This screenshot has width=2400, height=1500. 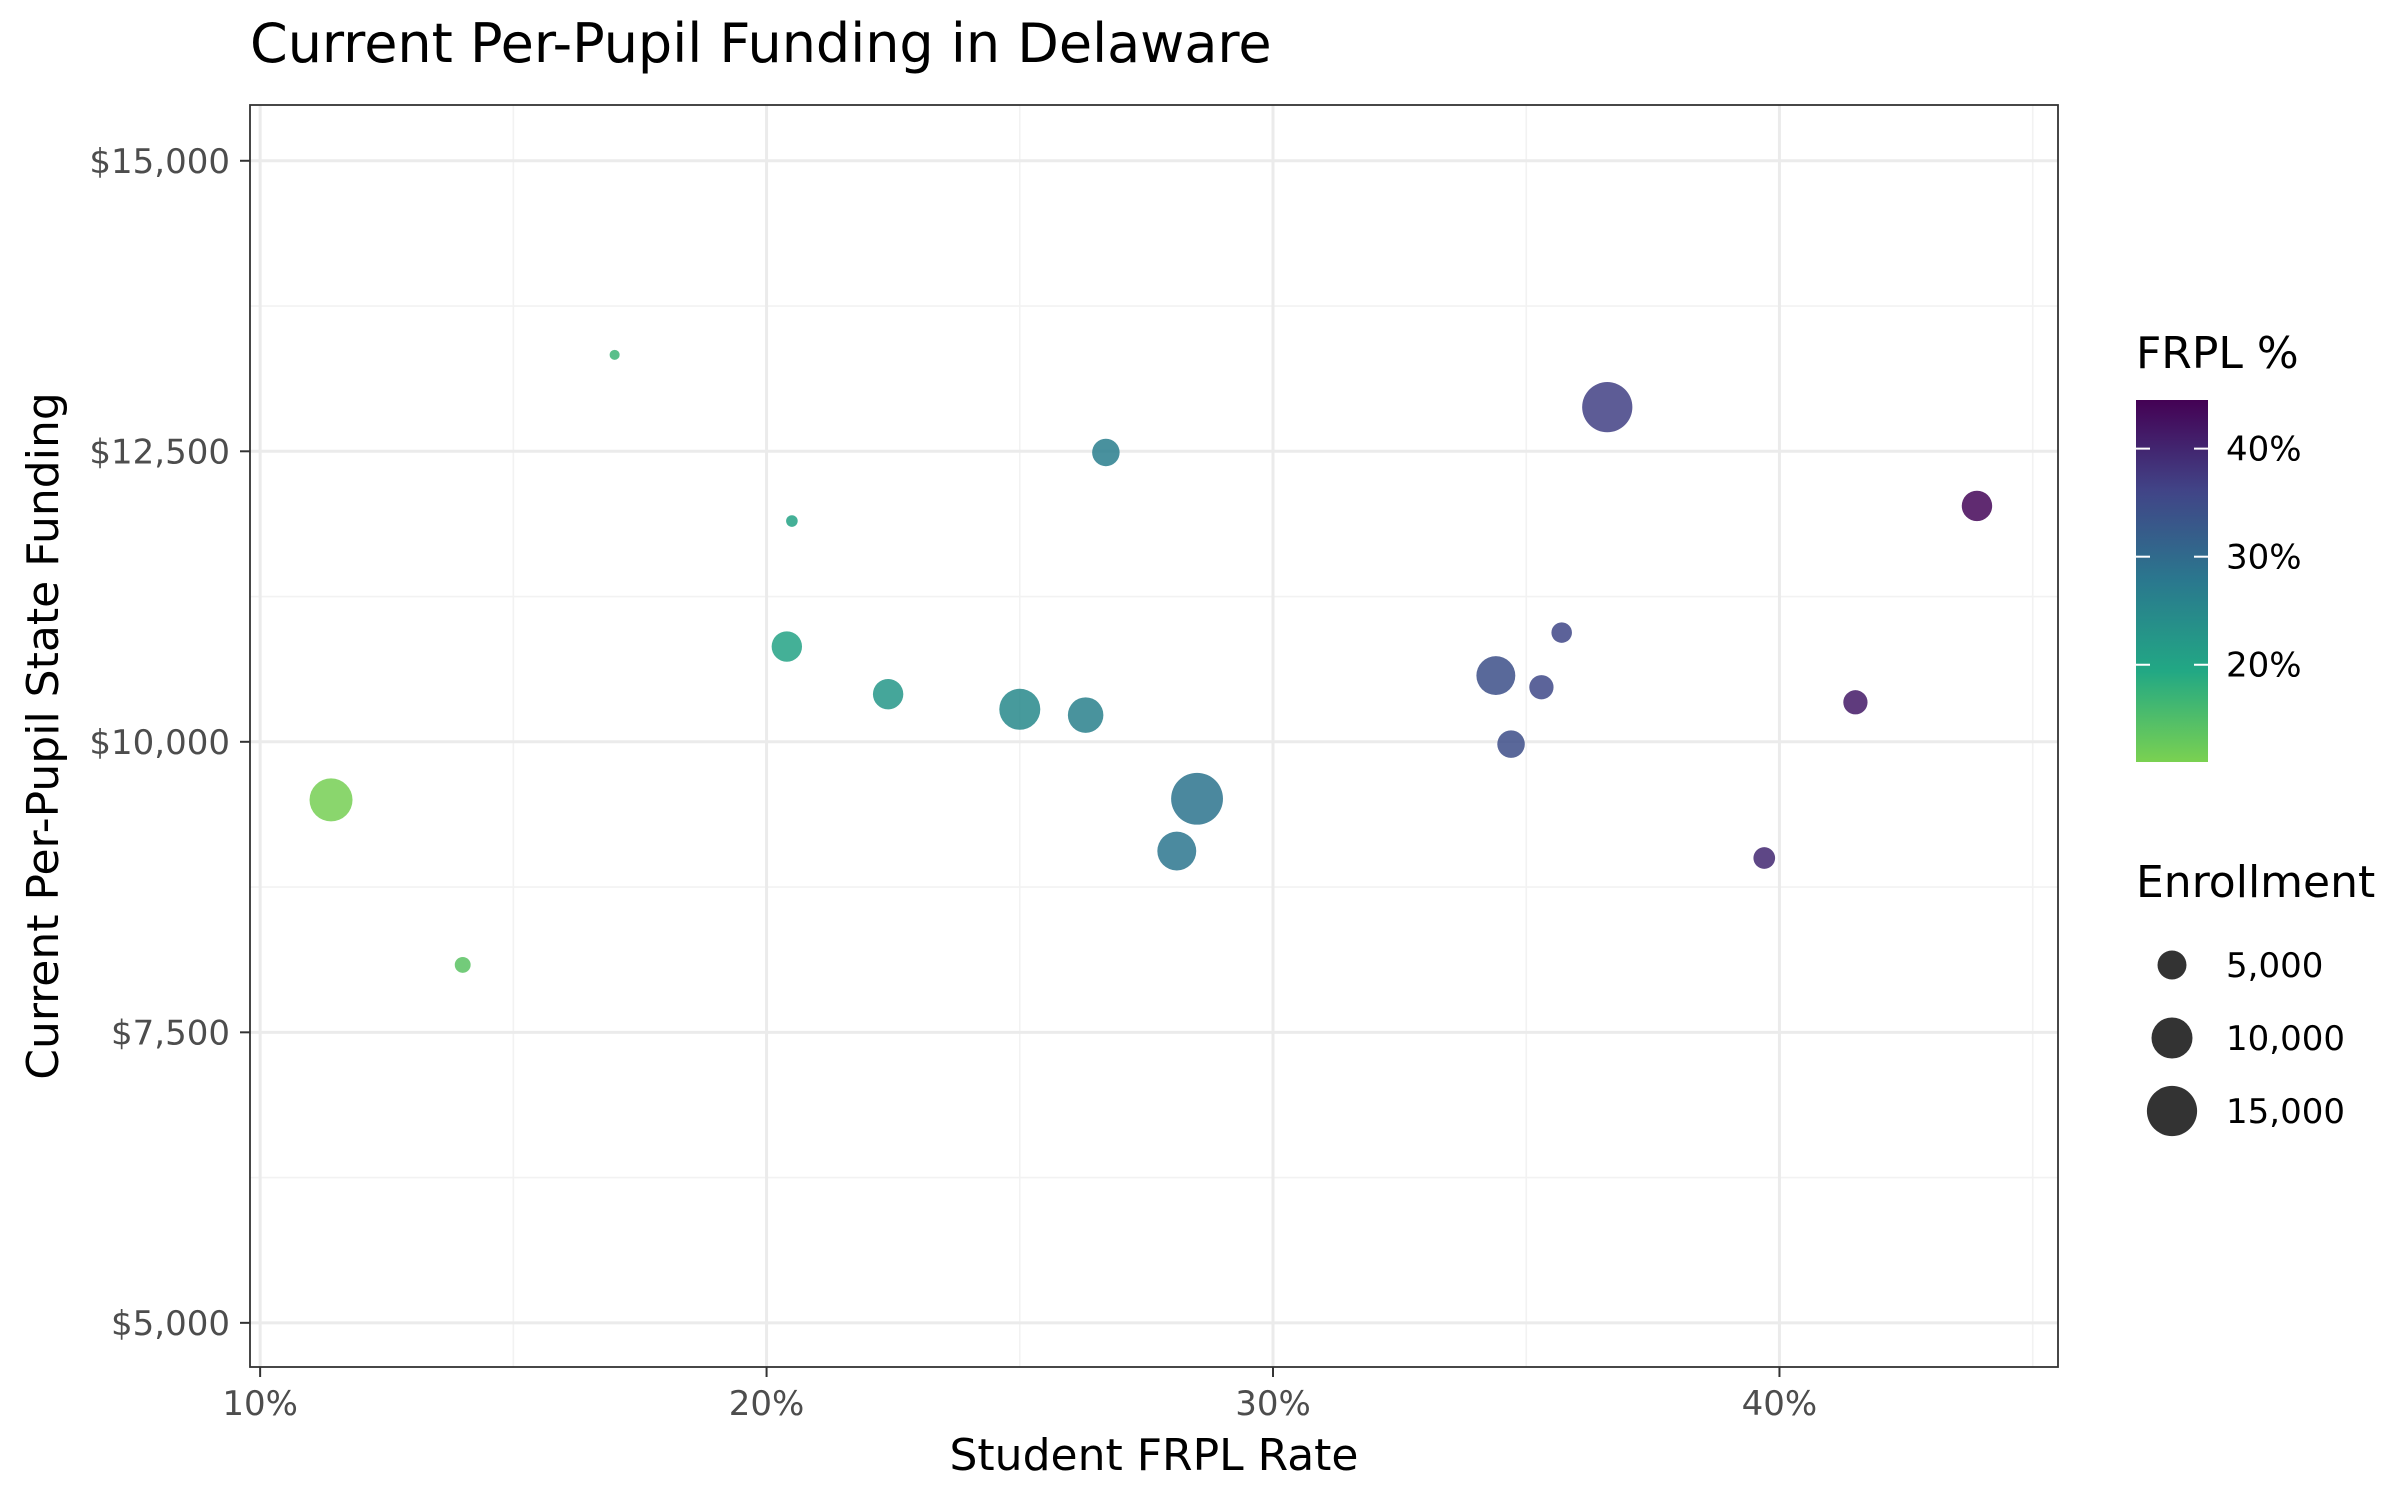 I want to click on chart-title: Current Per-Pupil Funding in Delaware, so click(x=761, y=43).